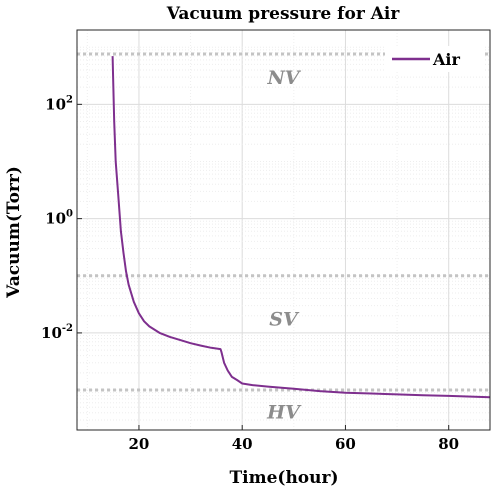 Image resolution: width=495 pixels, height=491 pixels. What do you see at coordinates (283, 78) in the screenshot?
I see `region-label-nv: NV` at bounding box center [283, 78].